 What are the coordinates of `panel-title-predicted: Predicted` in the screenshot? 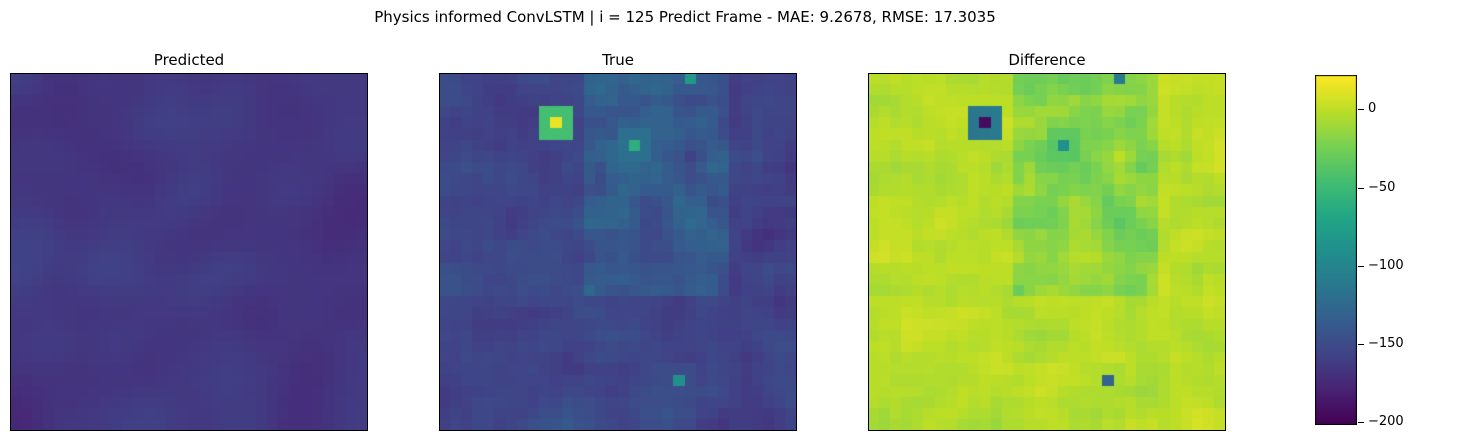 It's located at (189, 60).